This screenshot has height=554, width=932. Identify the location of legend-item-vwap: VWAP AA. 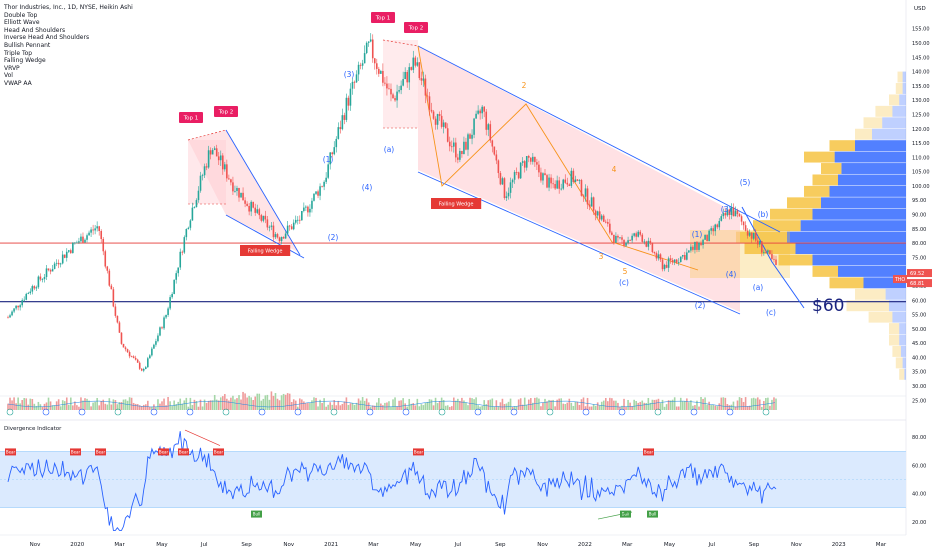
(18, 83).